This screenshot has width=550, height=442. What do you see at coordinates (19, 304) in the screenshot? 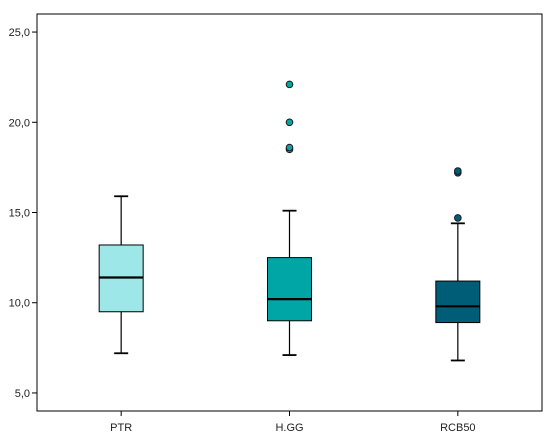
I see `y-tick-label: 10,0` at bounding box center [19, 304].